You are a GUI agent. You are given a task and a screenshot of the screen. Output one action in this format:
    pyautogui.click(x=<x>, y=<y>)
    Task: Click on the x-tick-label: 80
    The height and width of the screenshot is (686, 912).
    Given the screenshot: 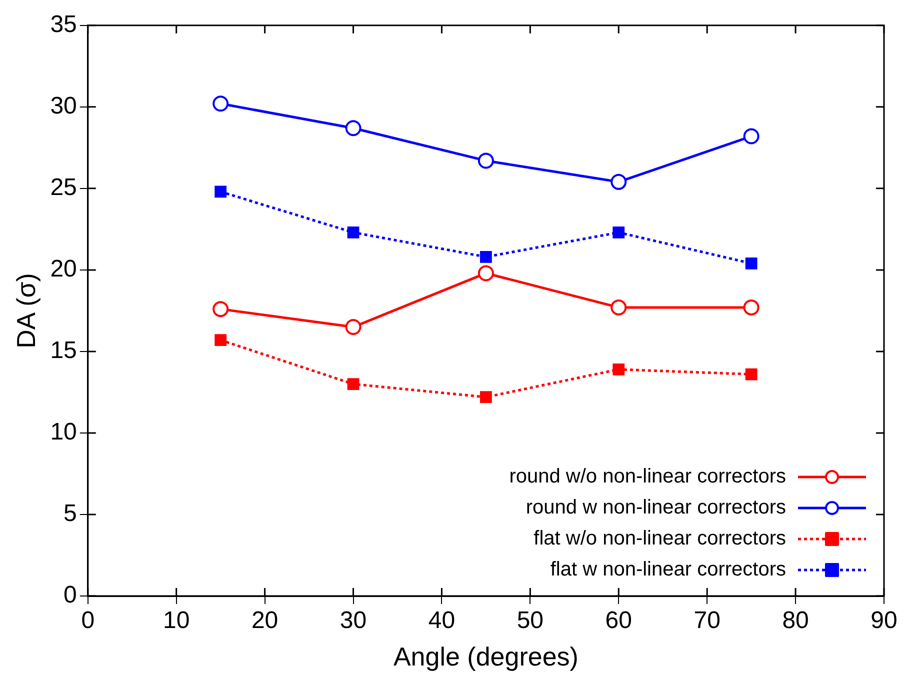 What is the action you would take?
    pyautogui.click(x=795, y=620)
    